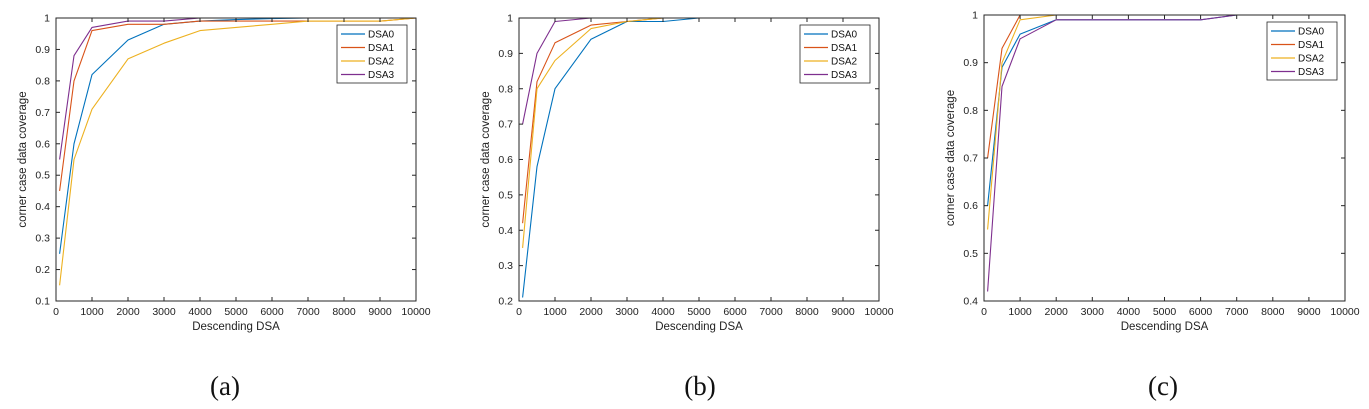  I want to click on panel-caption: (a), so click(225, 386).